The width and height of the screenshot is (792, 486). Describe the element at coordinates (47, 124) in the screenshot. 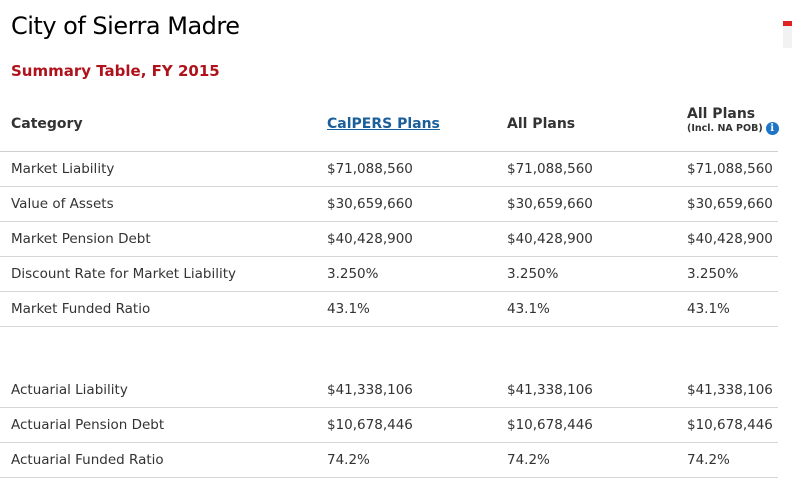

I see `header-category: Category` at that location.